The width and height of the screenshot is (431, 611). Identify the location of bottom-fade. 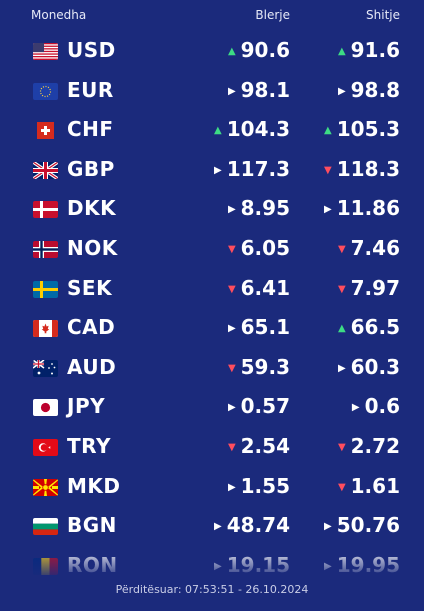
(212, 578).